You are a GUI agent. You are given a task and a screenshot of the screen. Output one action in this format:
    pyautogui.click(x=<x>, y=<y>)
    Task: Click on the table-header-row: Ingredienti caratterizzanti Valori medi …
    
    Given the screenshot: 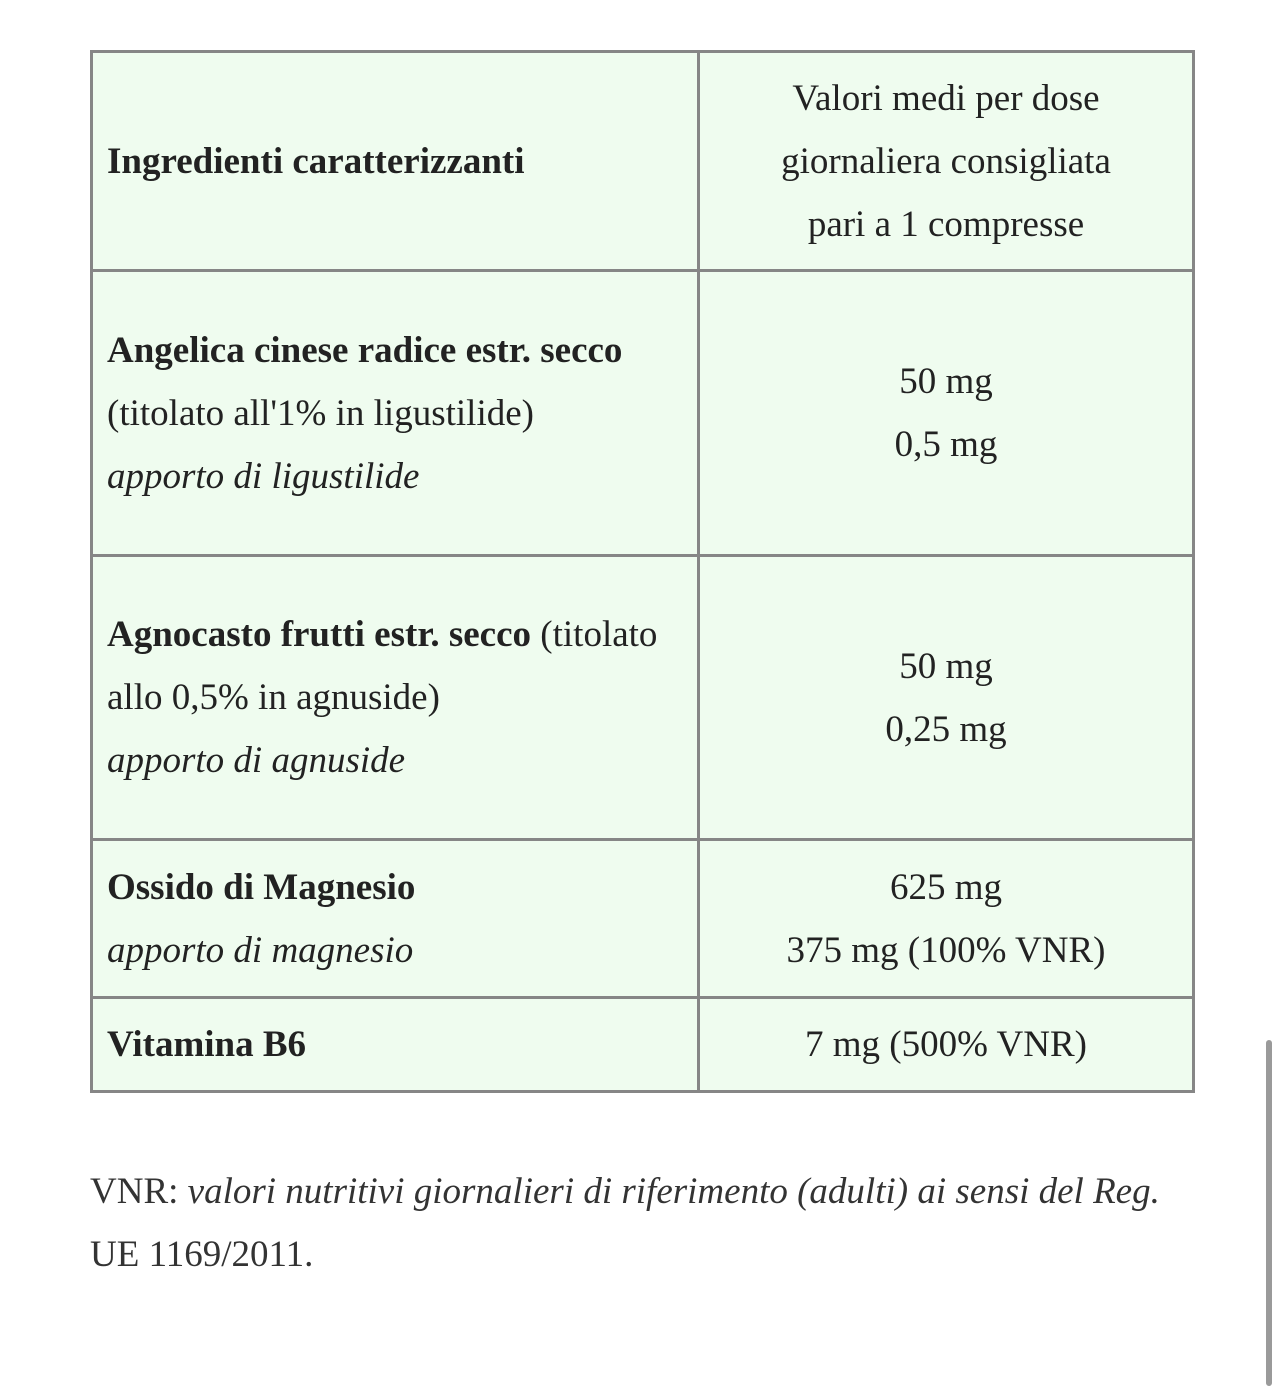 What is the action you would take?
    pyautogui.click(x=642, y=161)
    